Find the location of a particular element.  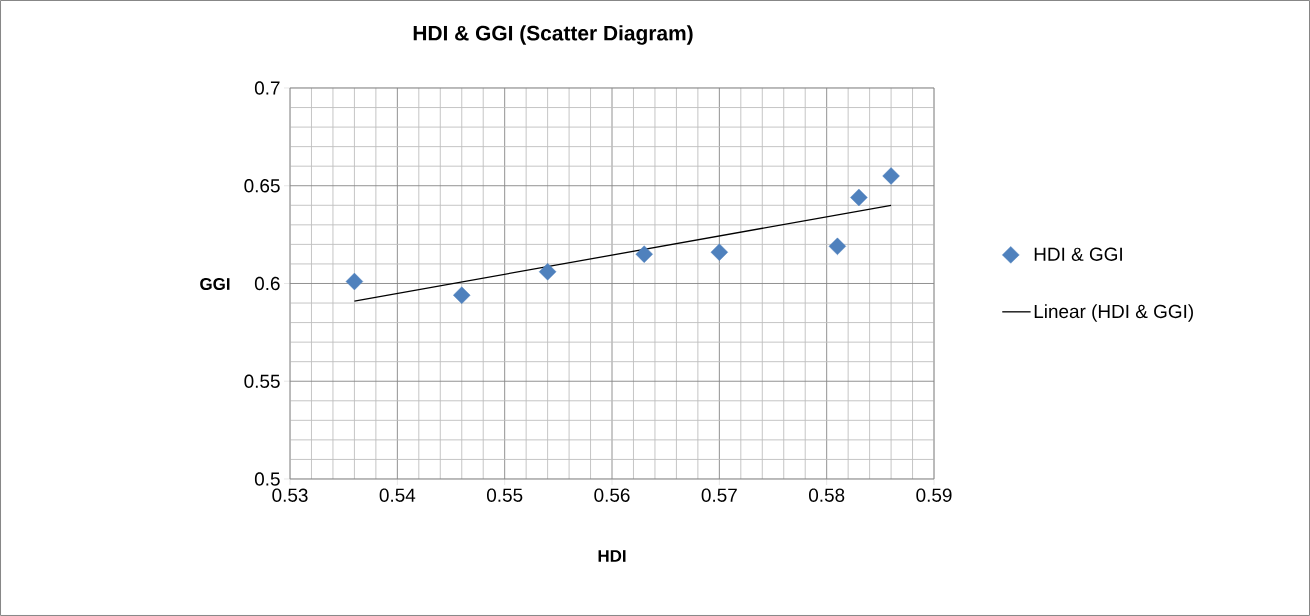

y-tick-label: 0.6 is located at coordinates (267, 283).